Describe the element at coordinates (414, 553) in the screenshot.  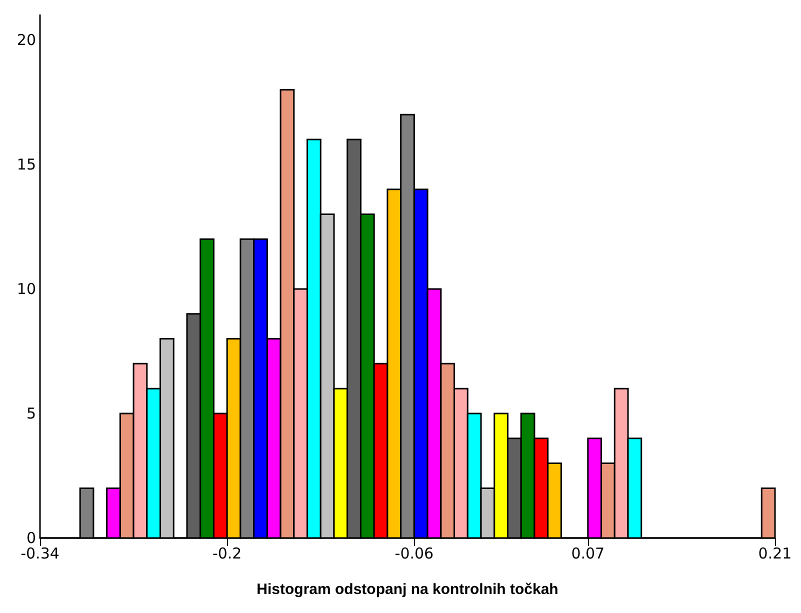
I see `x-tick-label: -0.06` at that location.